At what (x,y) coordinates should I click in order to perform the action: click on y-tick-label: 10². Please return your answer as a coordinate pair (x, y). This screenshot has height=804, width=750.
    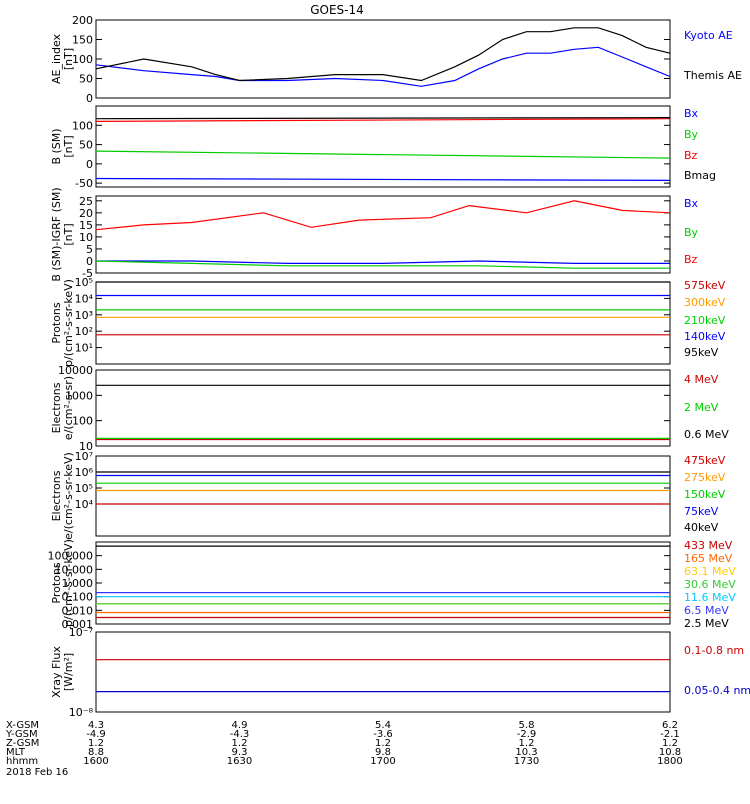
    Looking at the image, I should click on (84, 331).